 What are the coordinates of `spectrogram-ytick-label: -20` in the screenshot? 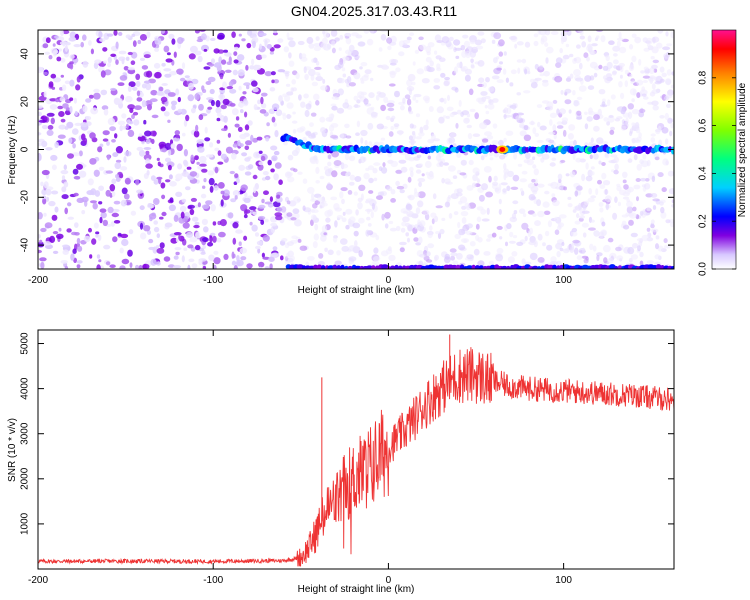 It's located at (25, 197).